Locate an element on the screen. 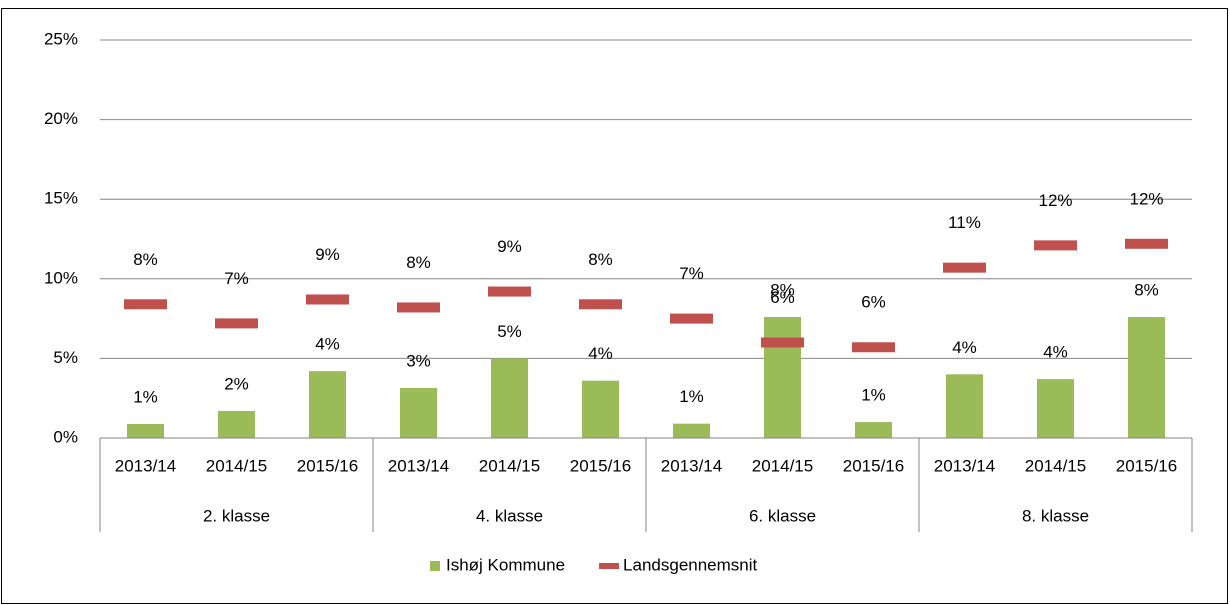 This screenshot has height=605, width=1230. group-label: 6. klasse is located at coordinates (782, 515).